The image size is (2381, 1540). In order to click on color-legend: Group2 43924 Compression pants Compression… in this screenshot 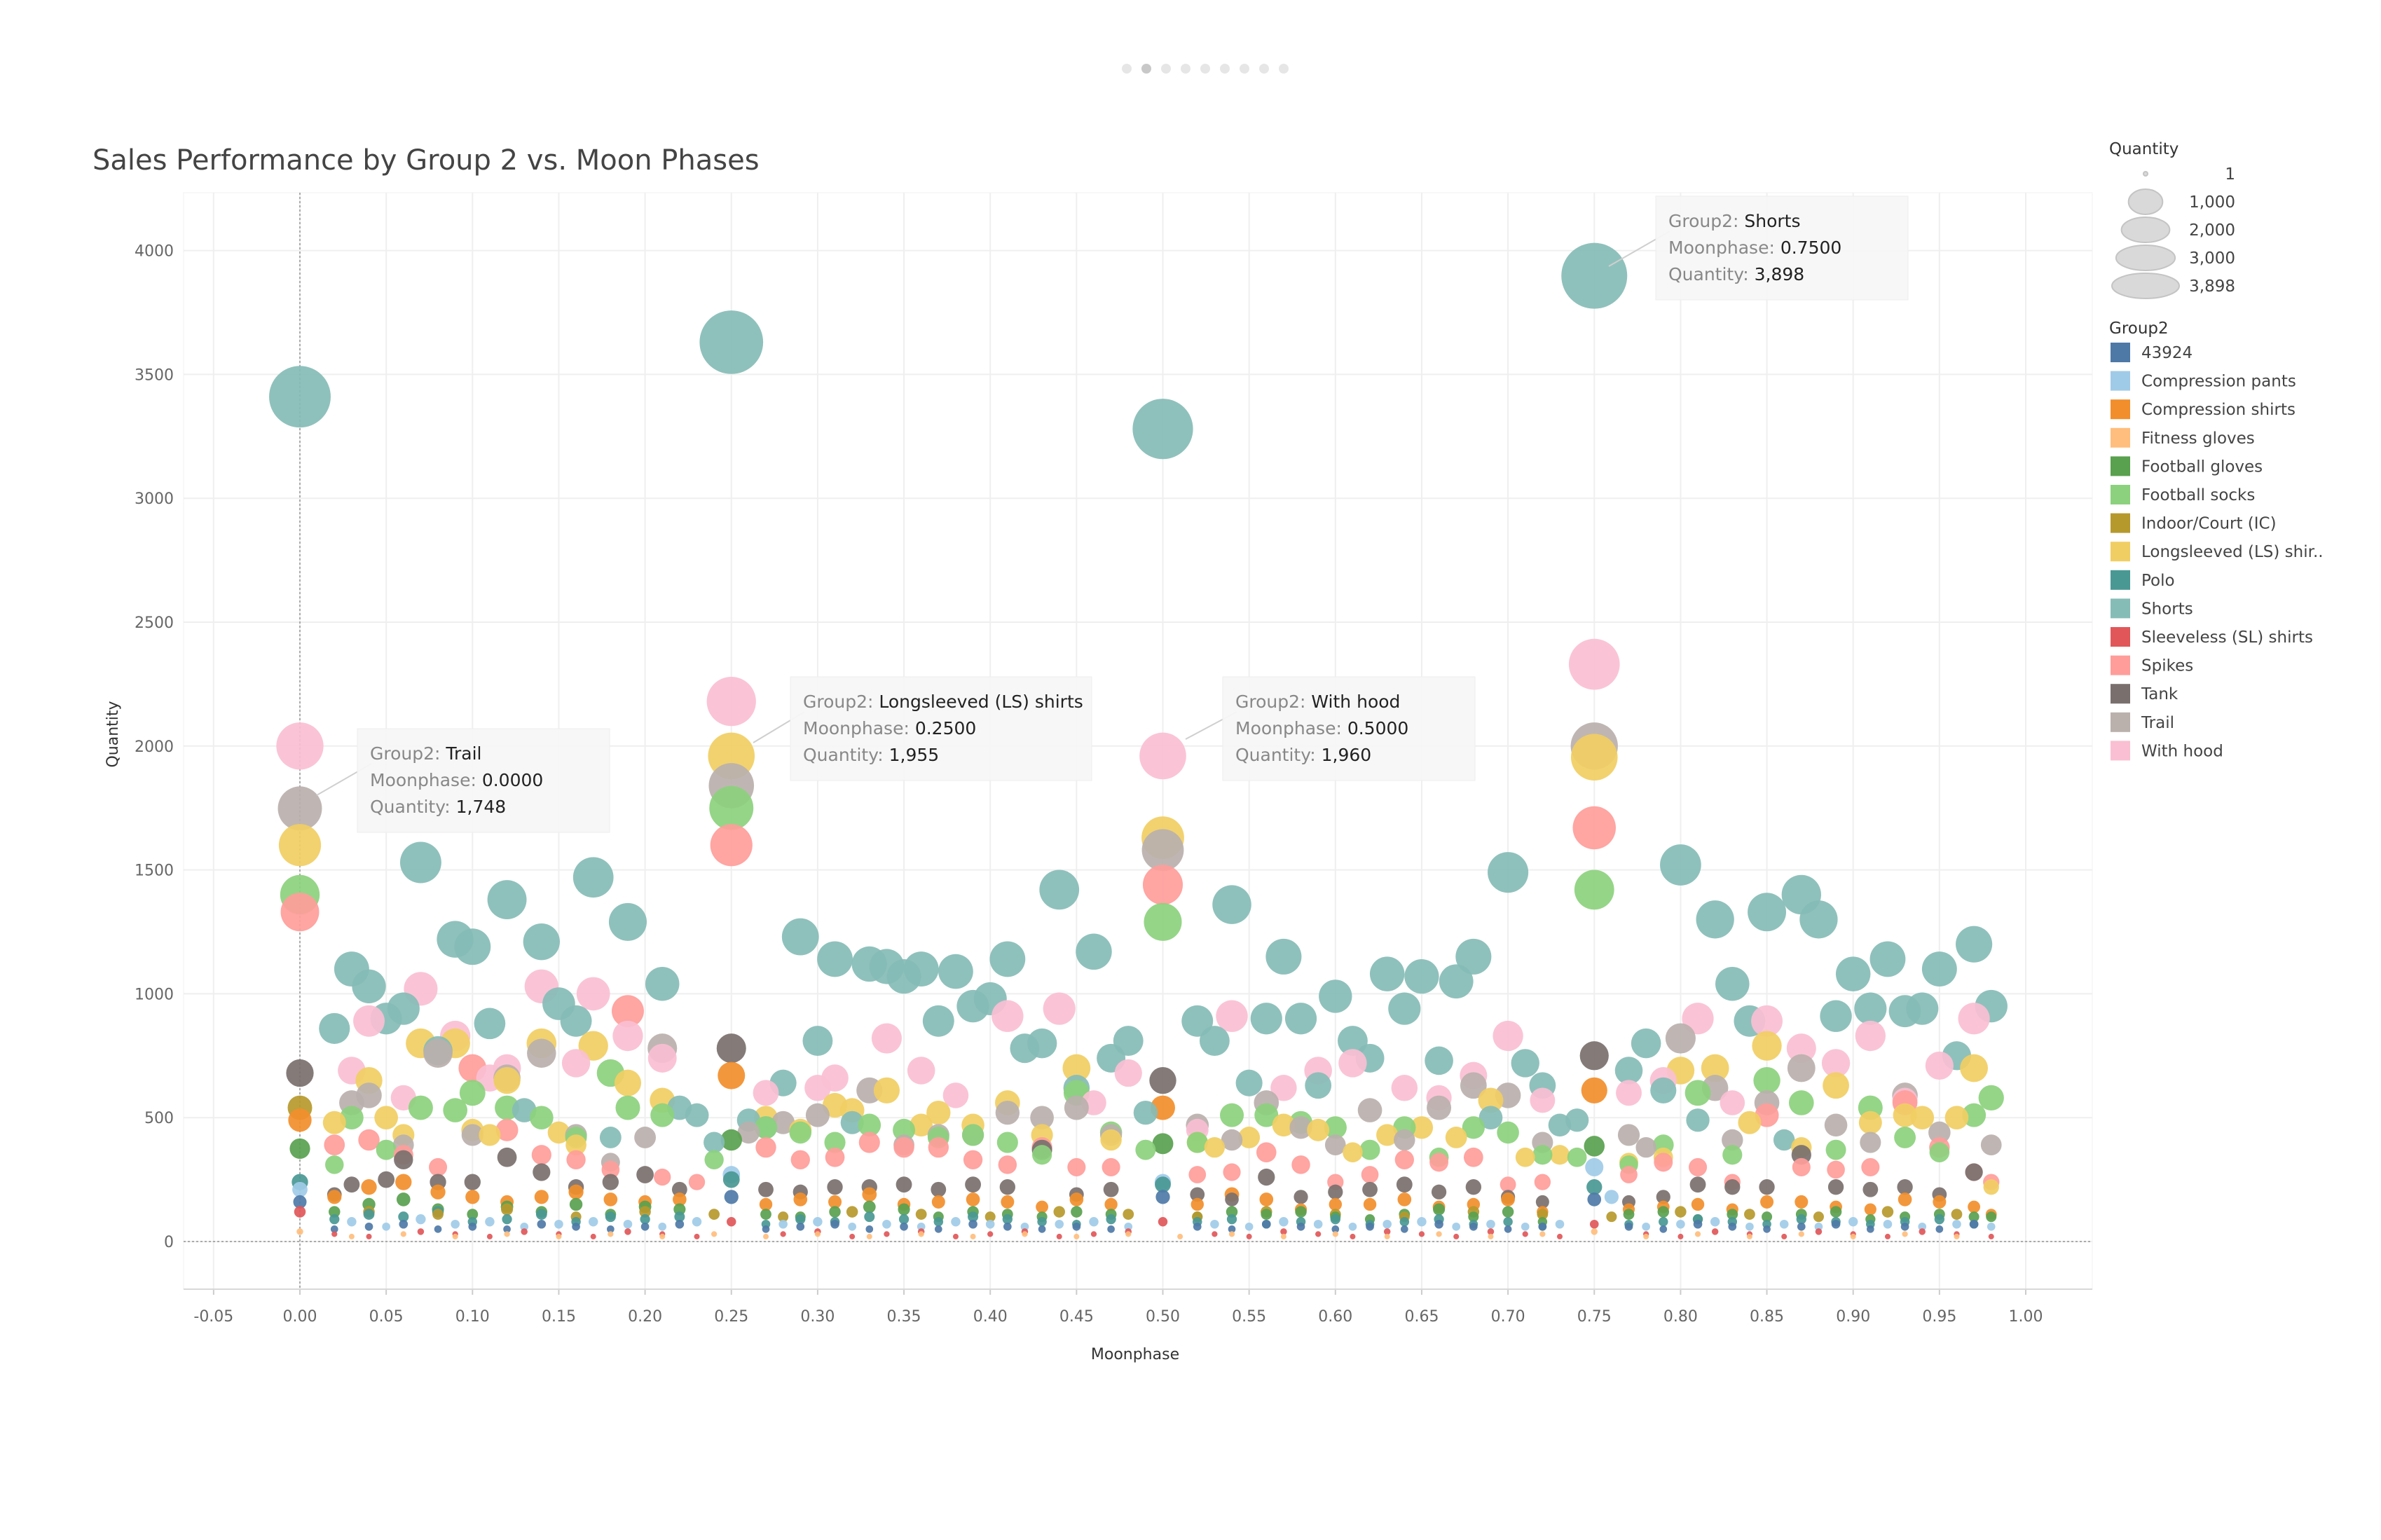, I will do `click(2216, 540)`.